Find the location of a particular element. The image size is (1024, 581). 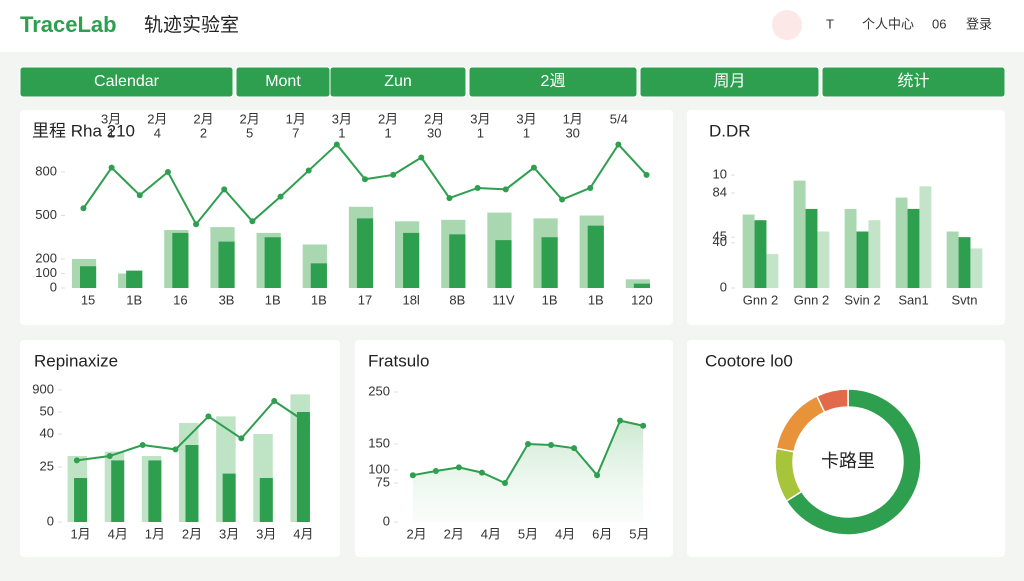

nav-item: T is located at coordinates (830, 23).